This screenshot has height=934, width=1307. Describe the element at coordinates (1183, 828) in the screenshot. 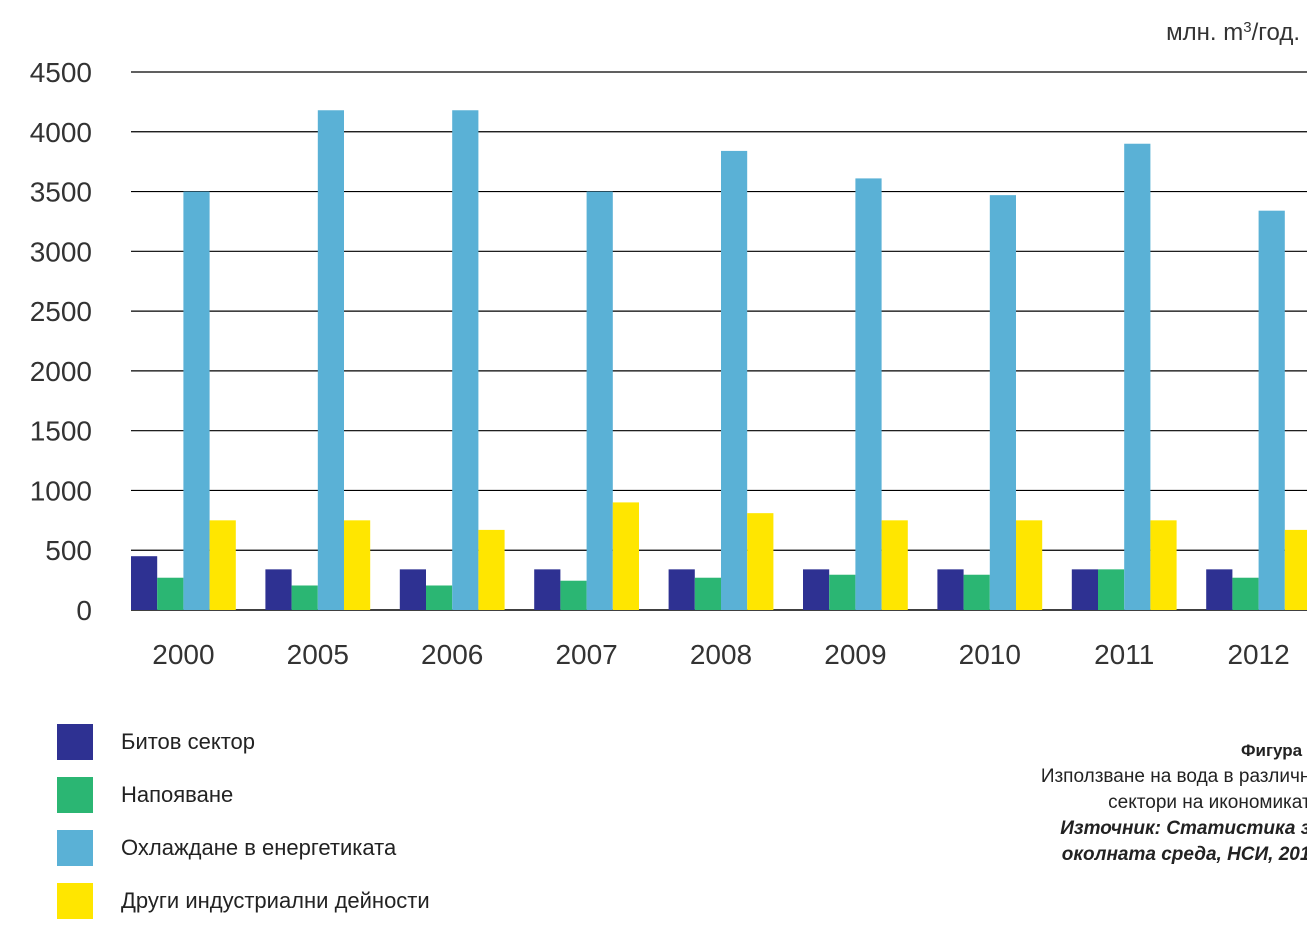

I see `caption-source: Източник: Статистика за` at that location.